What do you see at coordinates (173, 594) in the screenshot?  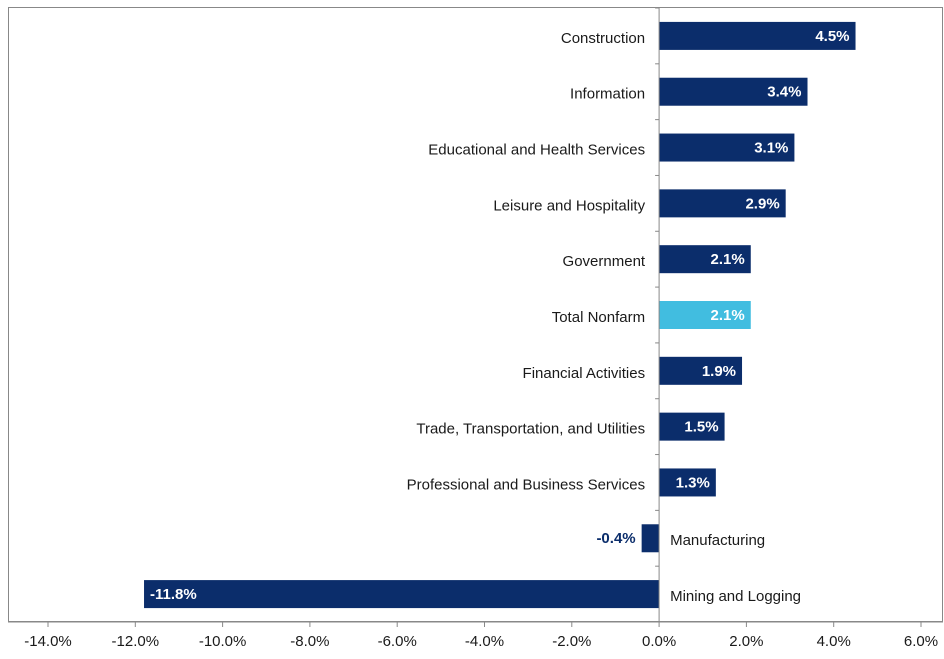 I see `value-label: -11.8%` at bounding box center [173, 594].